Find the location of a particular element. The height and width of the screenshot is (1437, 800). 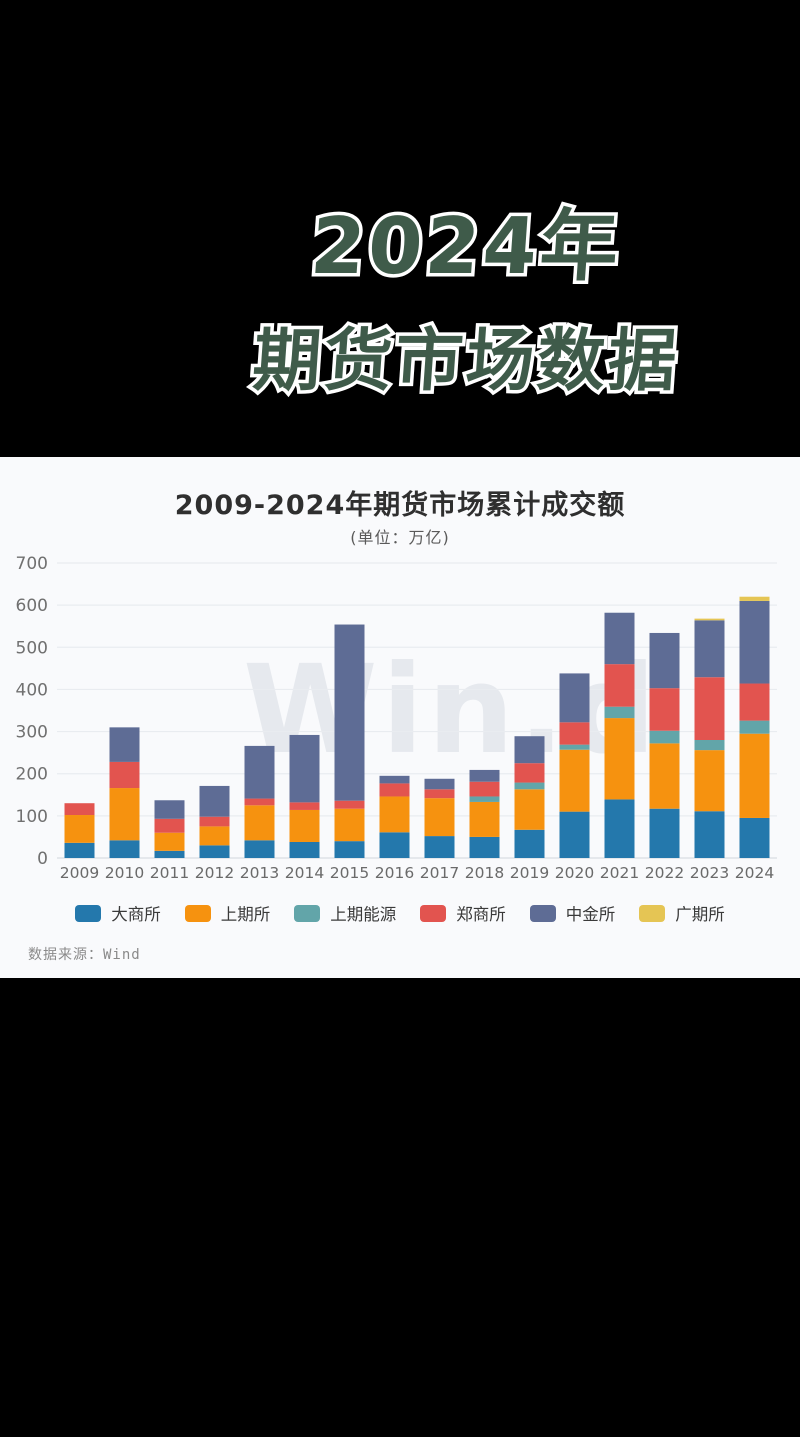

y-axis-tick-label: 700 is located at coordinates (32, 564).